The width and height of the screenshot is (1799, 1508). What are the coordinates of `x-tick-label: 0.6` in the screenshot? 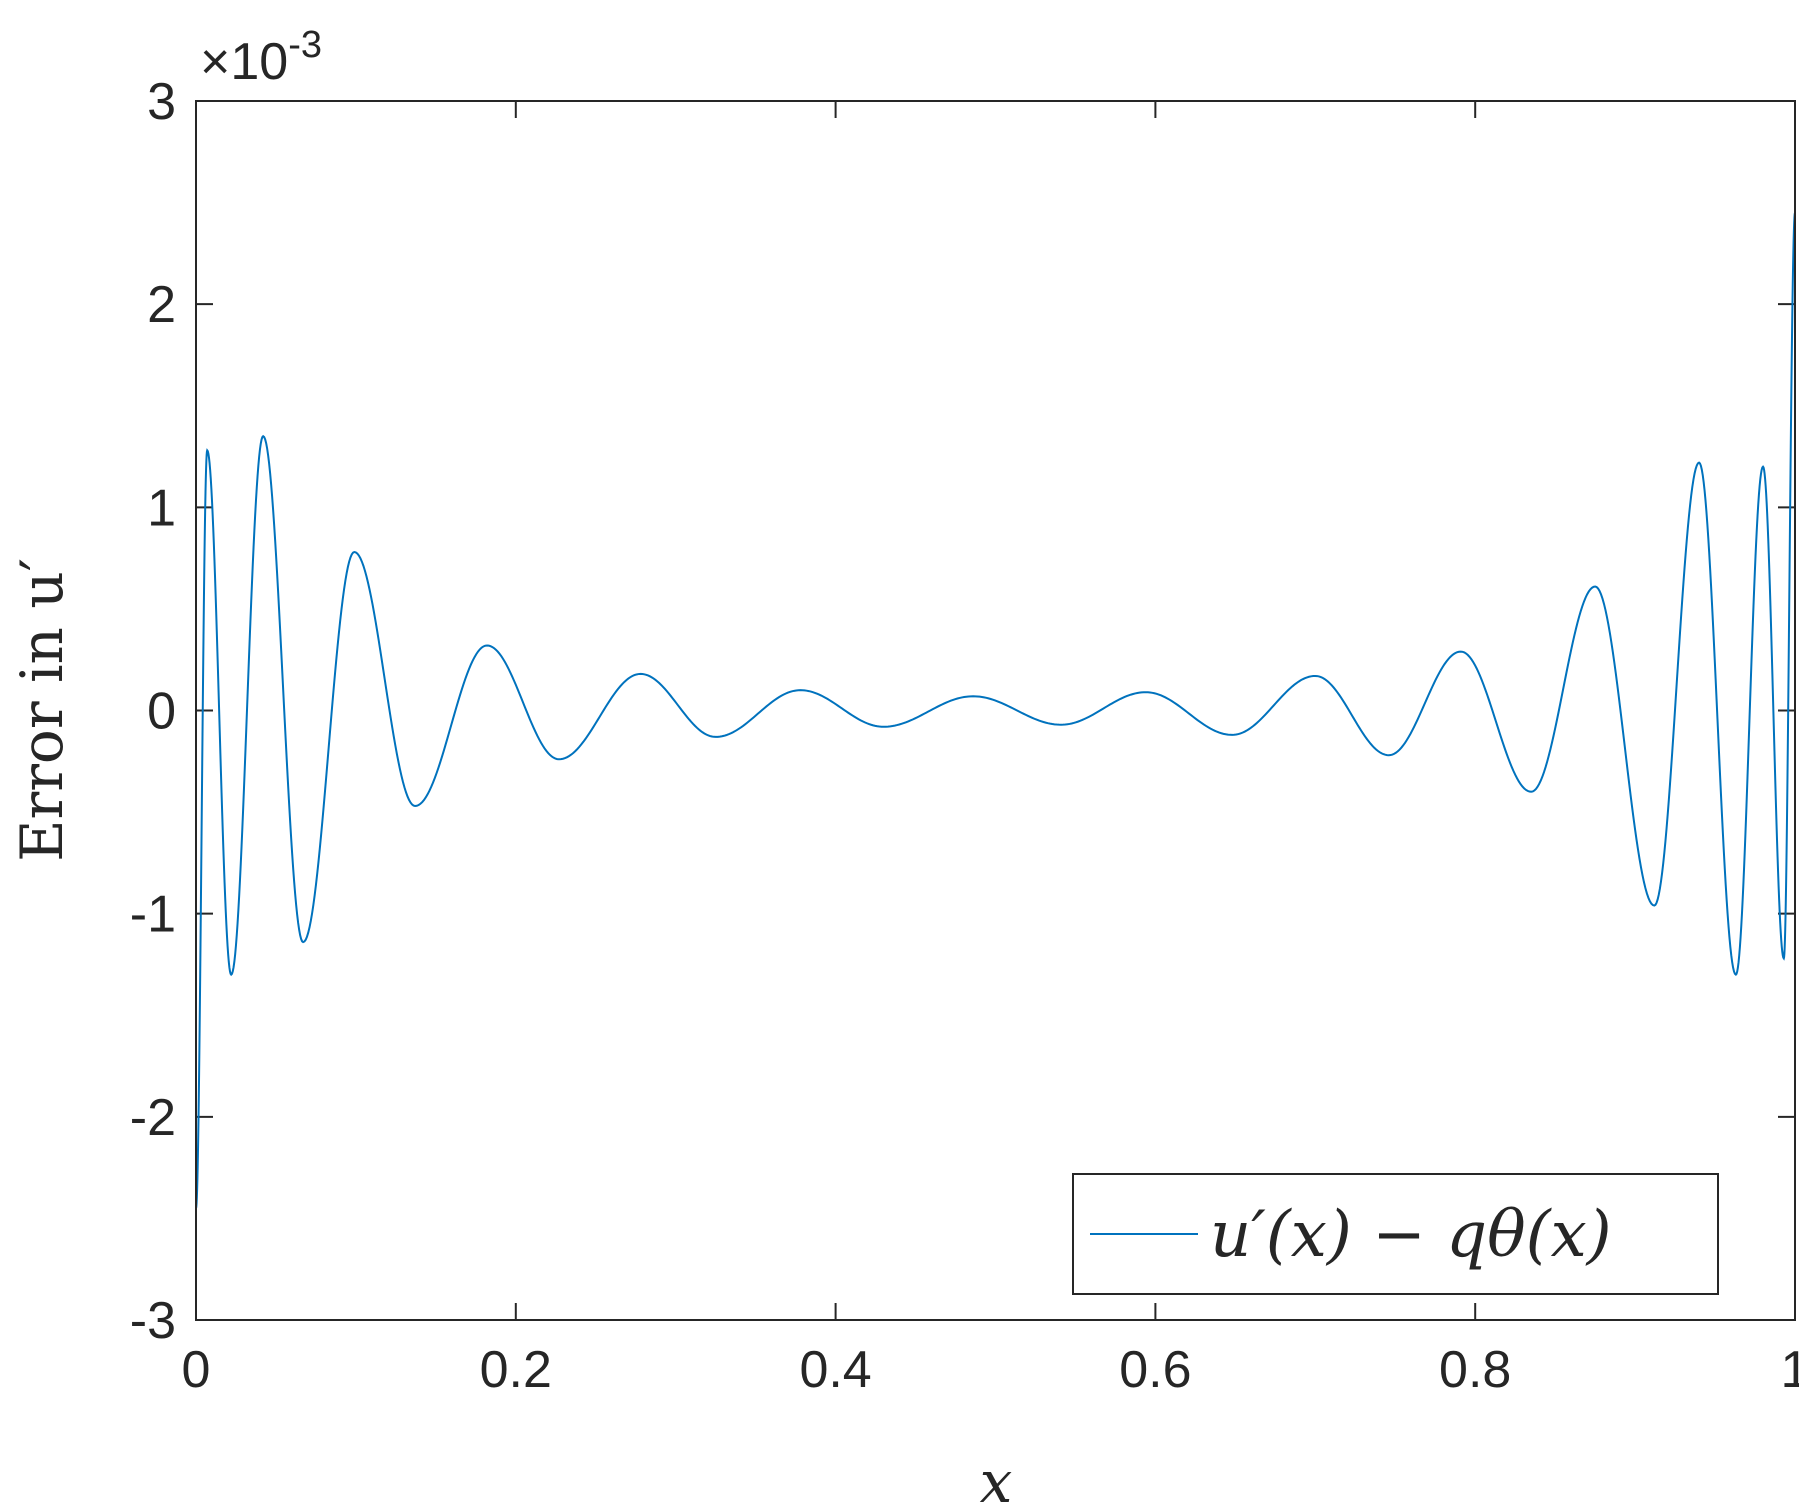 It's located at (1155, 1370).